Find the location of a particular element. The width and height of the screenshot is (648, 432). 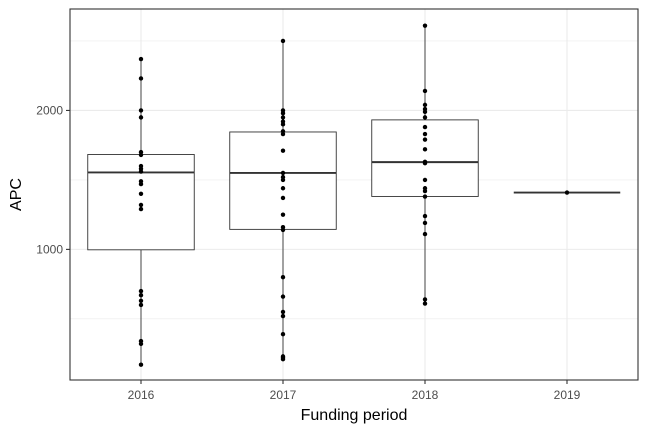

x-tick-label: 2018 is located at coordinates (425, 395).